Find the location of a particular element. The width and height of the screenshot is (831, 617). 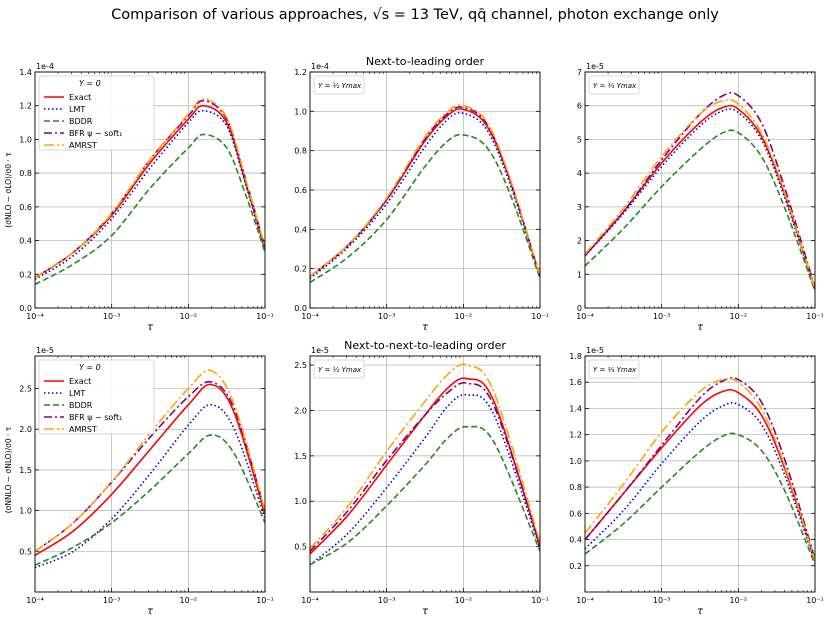

y-tick-label: 1.8 is located at coordinates (575, 356).